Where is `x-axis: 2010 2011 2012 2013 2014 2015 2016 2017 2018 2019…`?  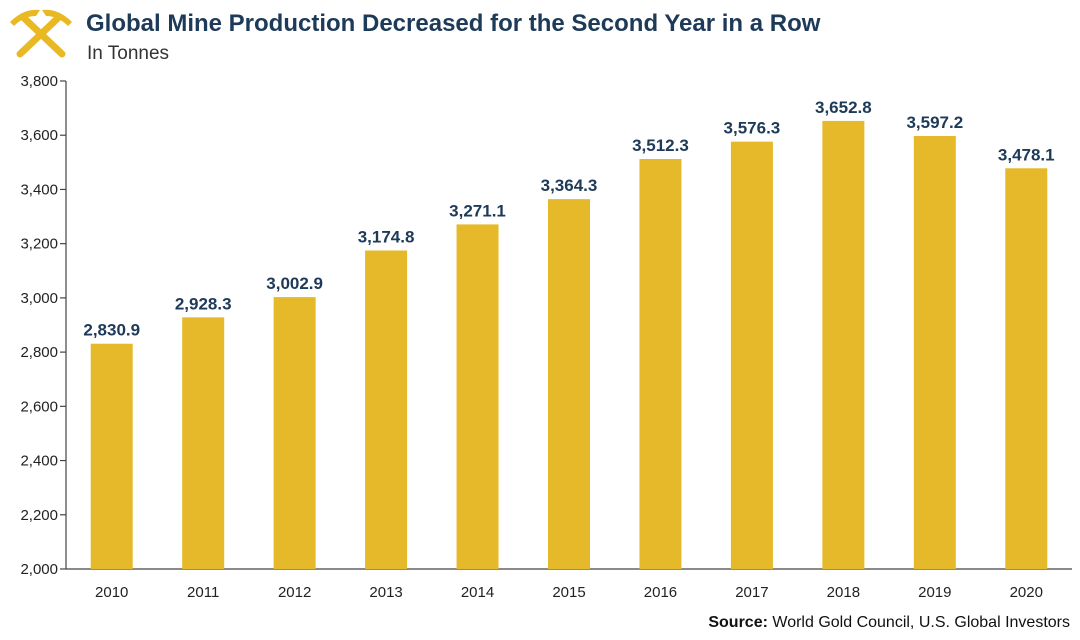 x-axis: 2010 2011 2012 2013 2014 2015 2016 2017 2018 2019… is located at coordinates (569, 584).